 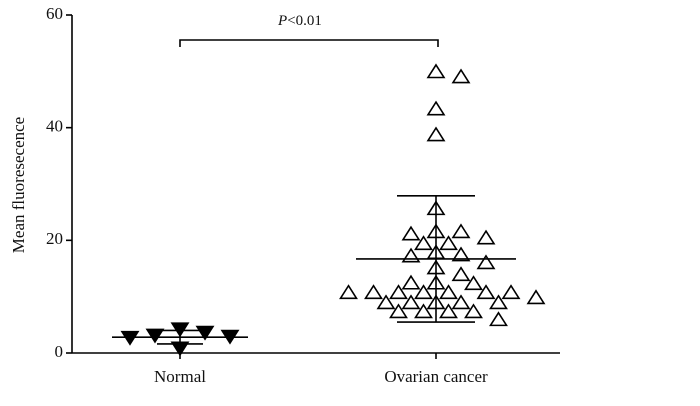 What do you see at coordinates (54, 13) in the screenshot?
I see `y-tick-label: 60` at bounding box center [54, 13].